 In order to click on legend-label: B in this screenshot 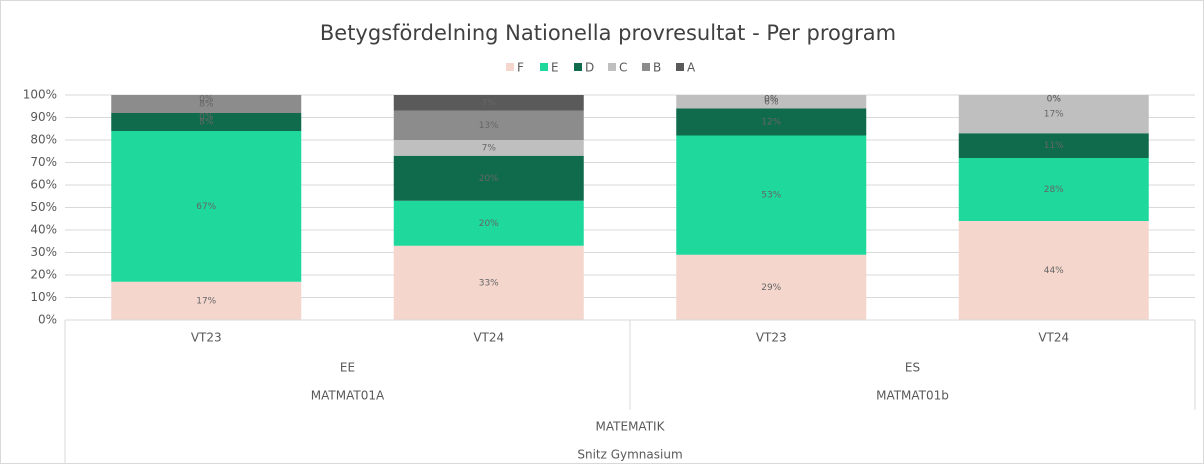, I will do `click(657, 68)`.